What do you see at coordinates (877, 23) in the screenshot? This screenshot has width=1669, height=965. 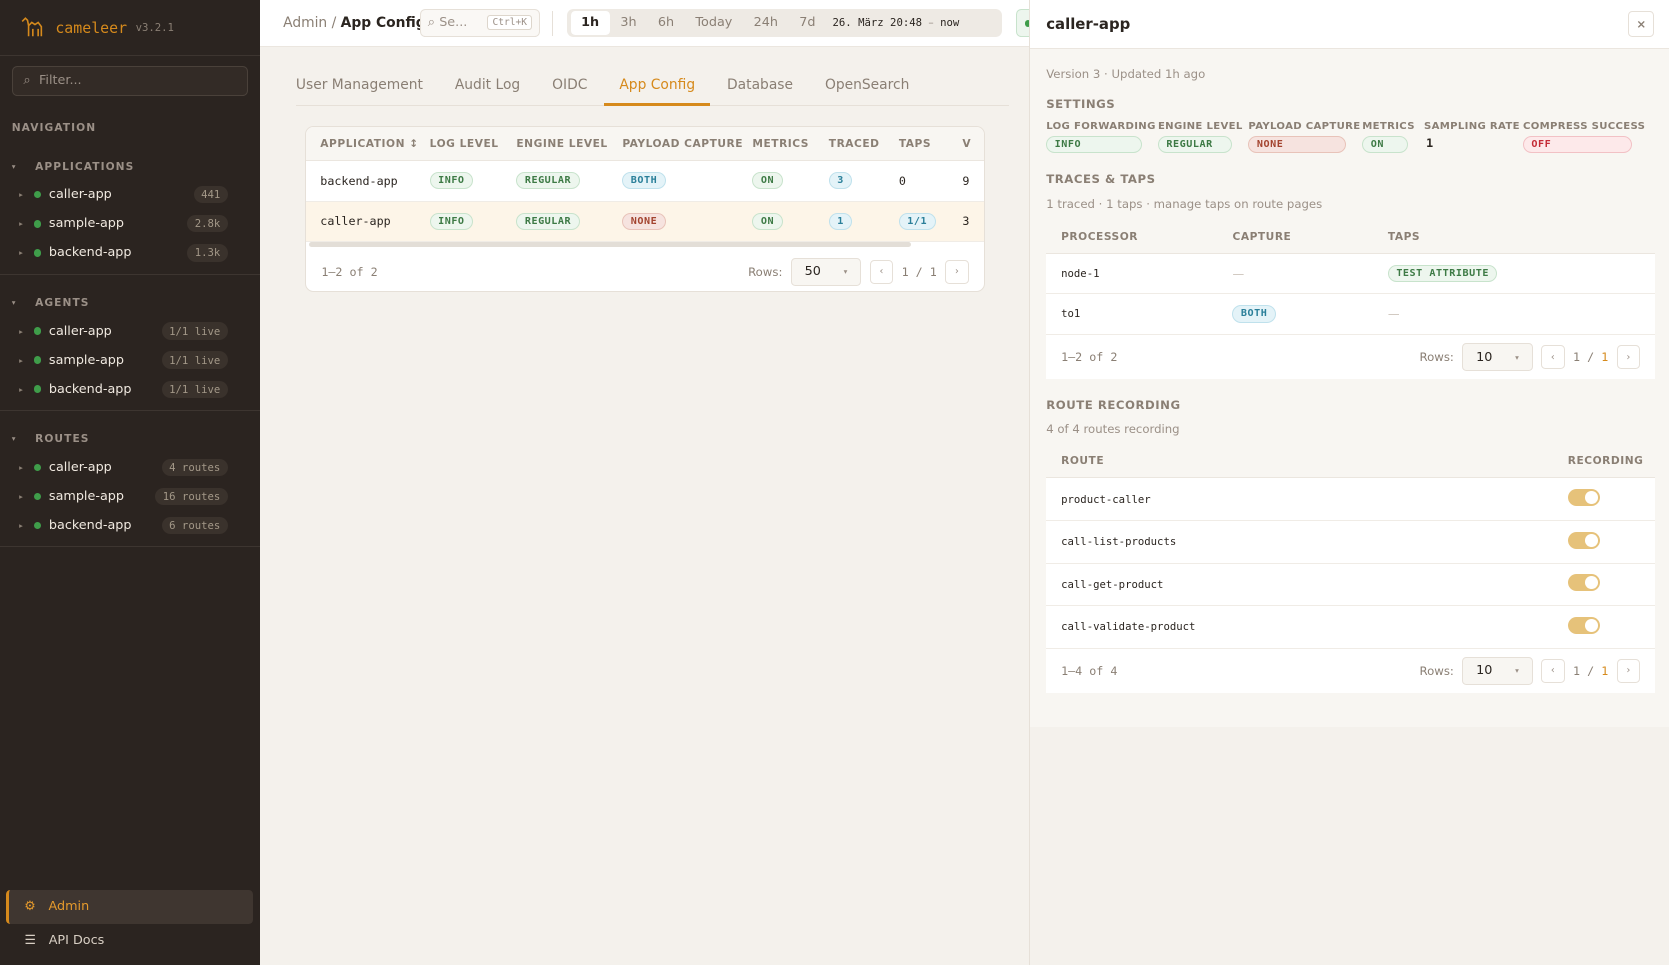 I see `range-start: 26. März 20:48` at bounding box center [877, 23].